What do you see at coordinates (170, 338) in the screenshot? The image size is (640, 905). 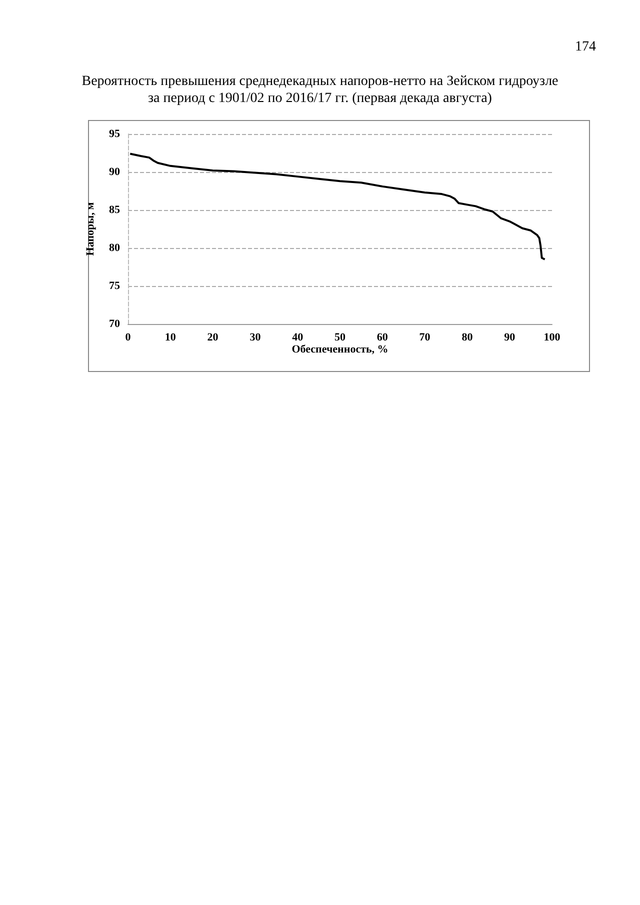 I see `x-tick-label: 10` at bounding box center [170, 338].